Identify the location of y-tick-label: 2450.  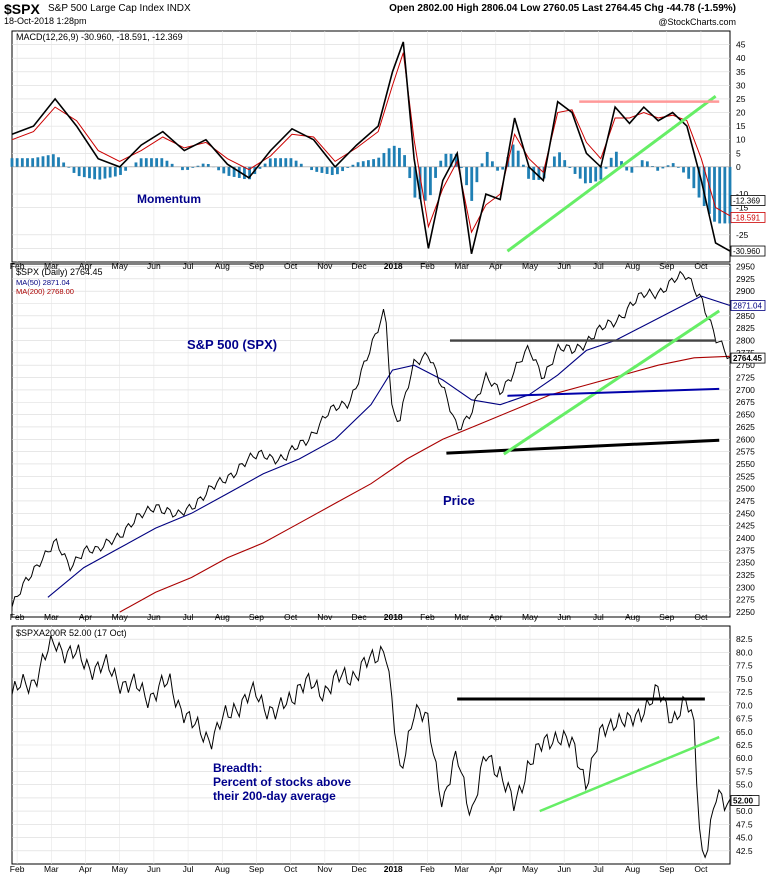
(745, 513).